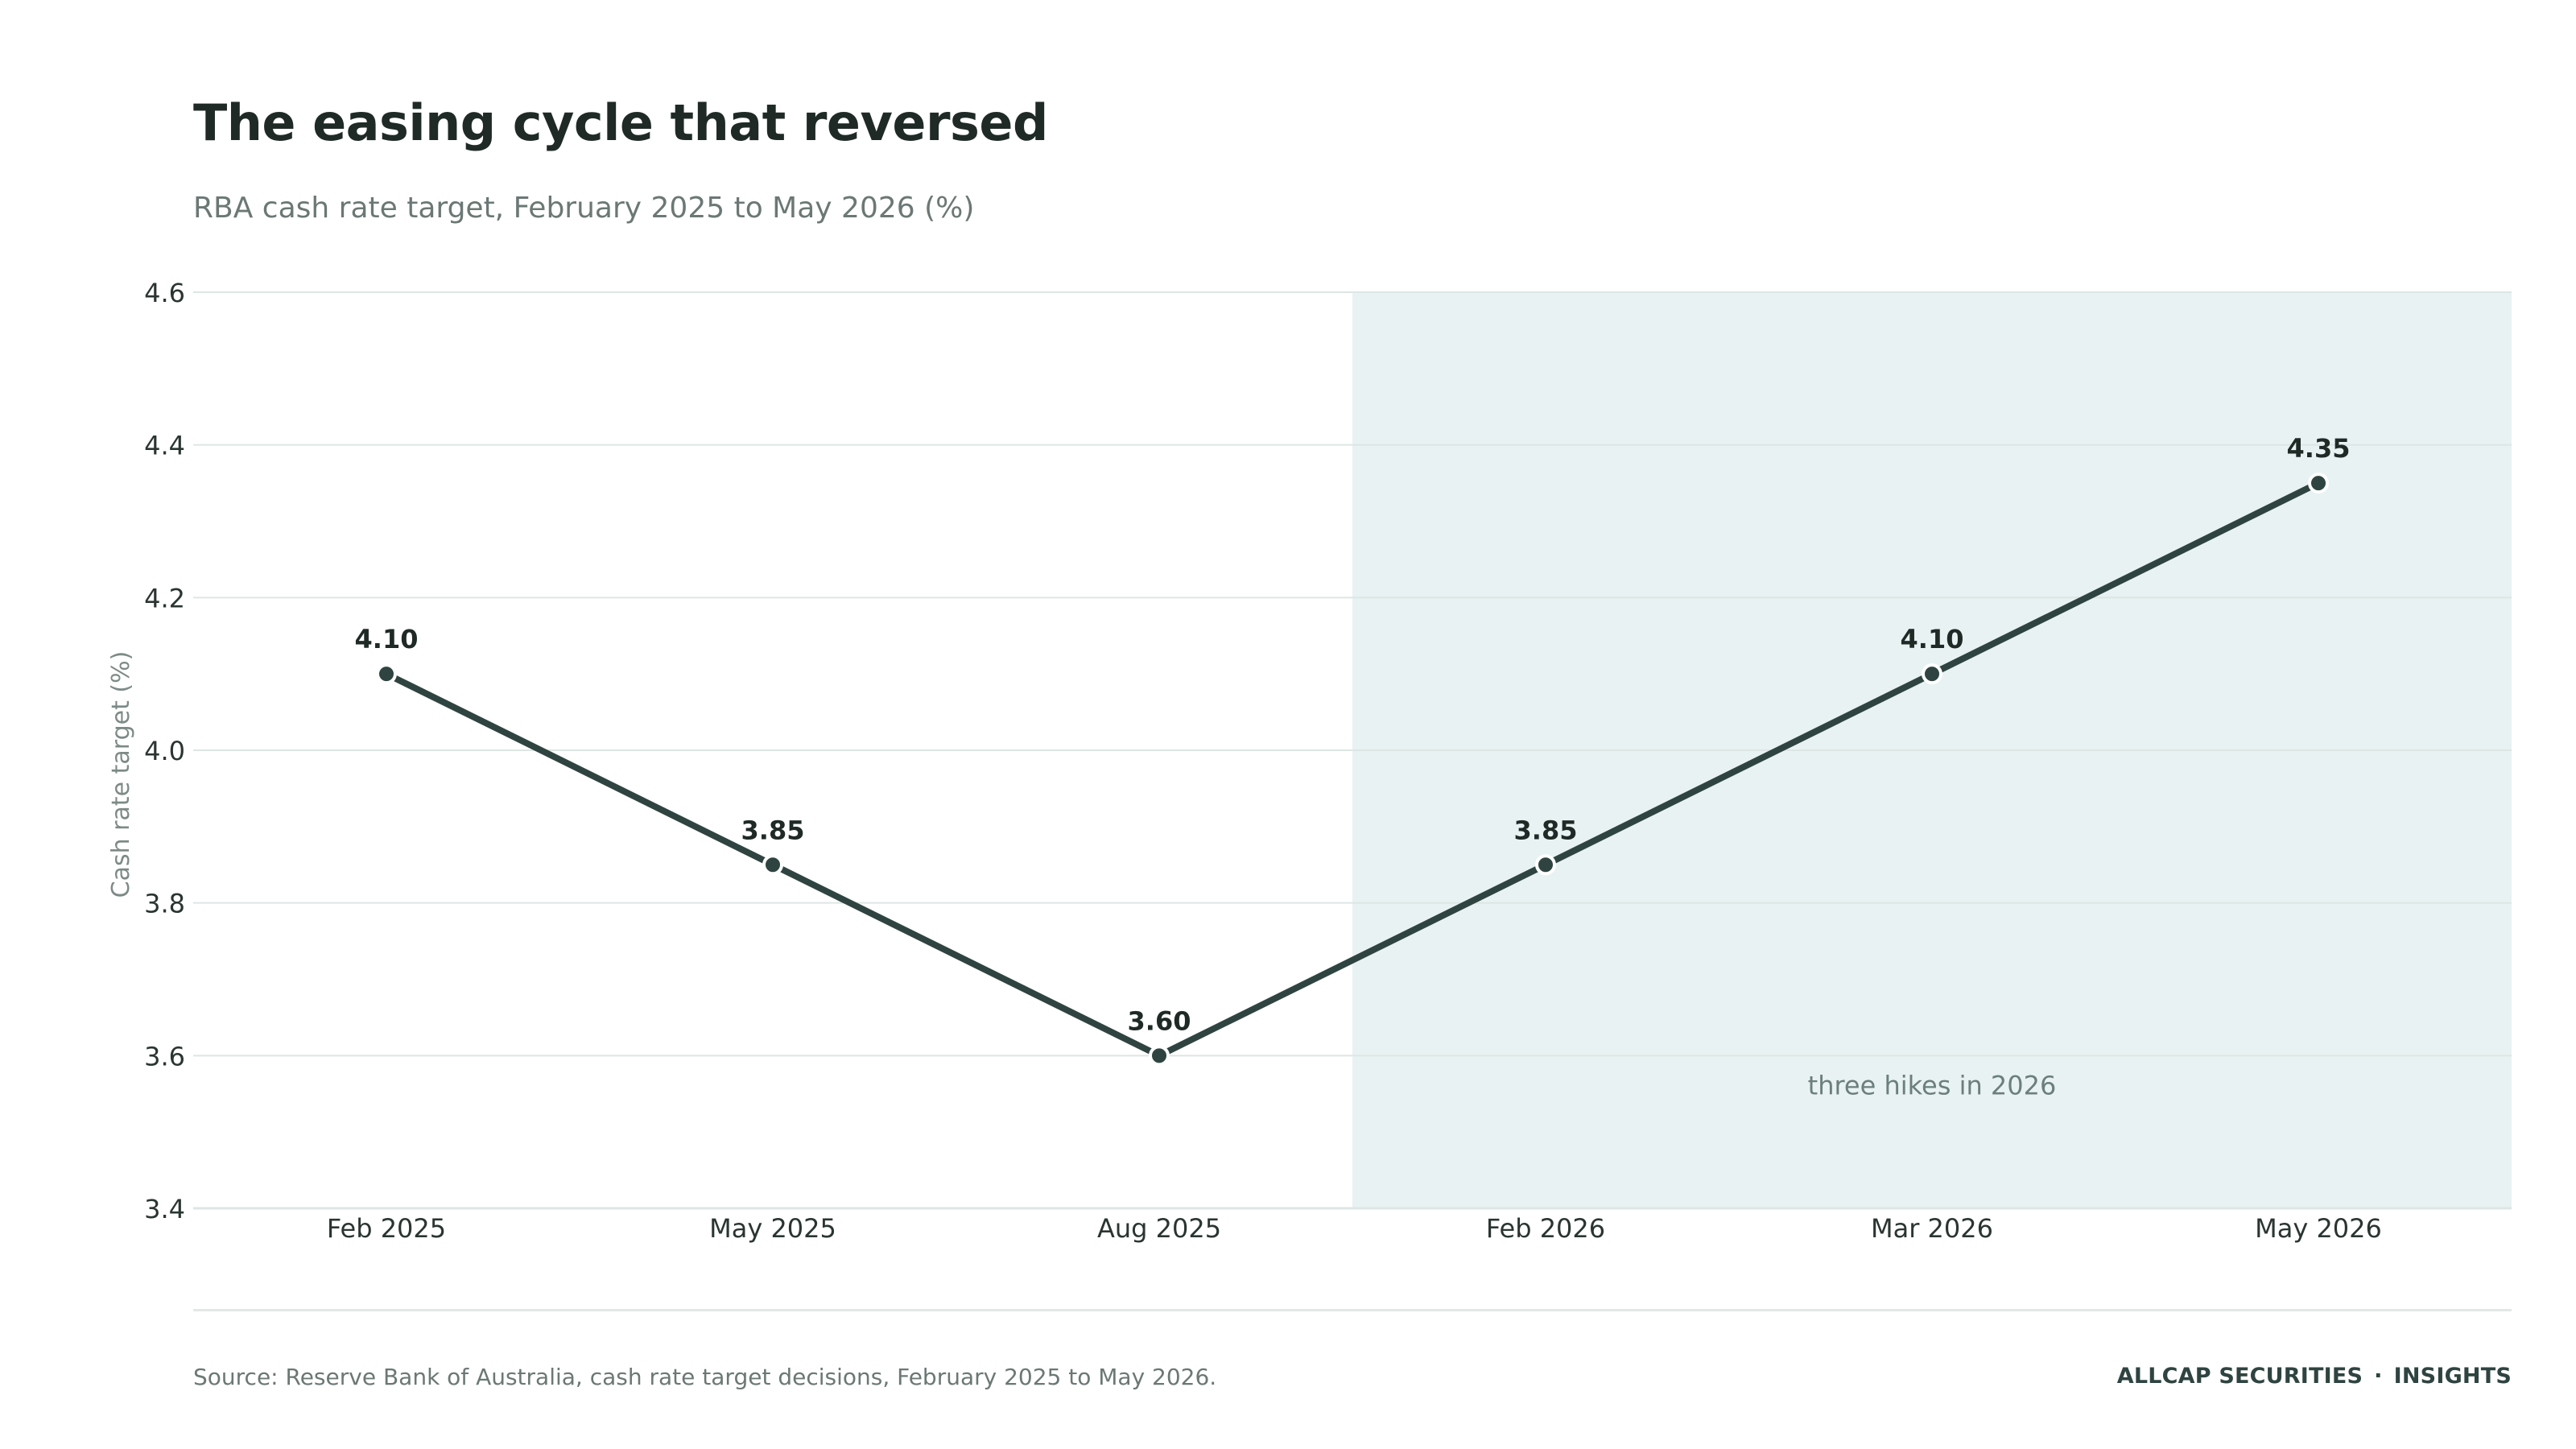 The height and width of the screenshot is (1449, 2576). What do you see at coordinates (164, 904) in the screenshot?
I see `y-tick-label: 3.8` at bounding box center [164, 904].